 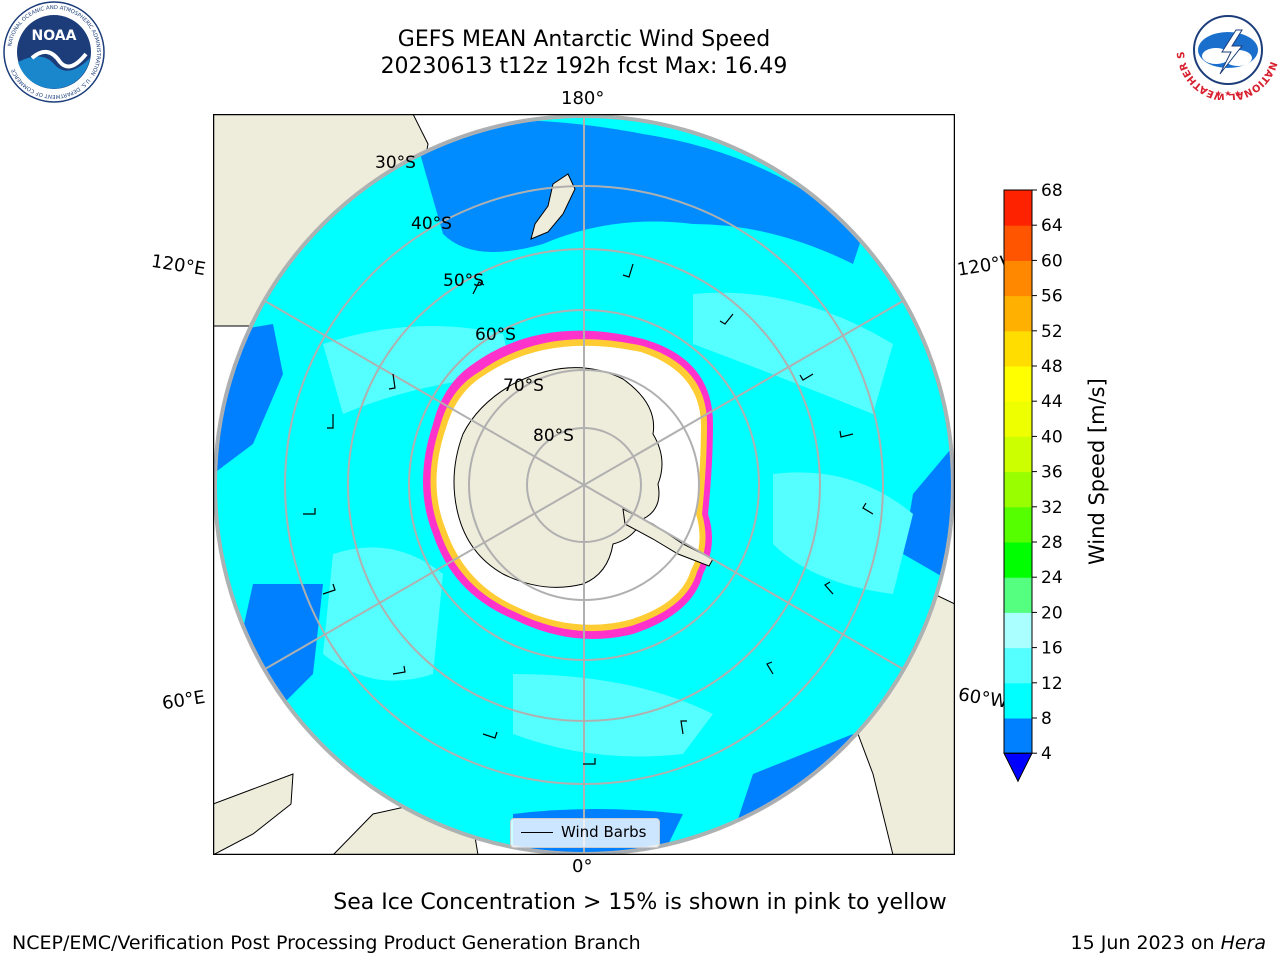 I want to click on colorbar-tick-label: 12, so click(x=1052, y=684).